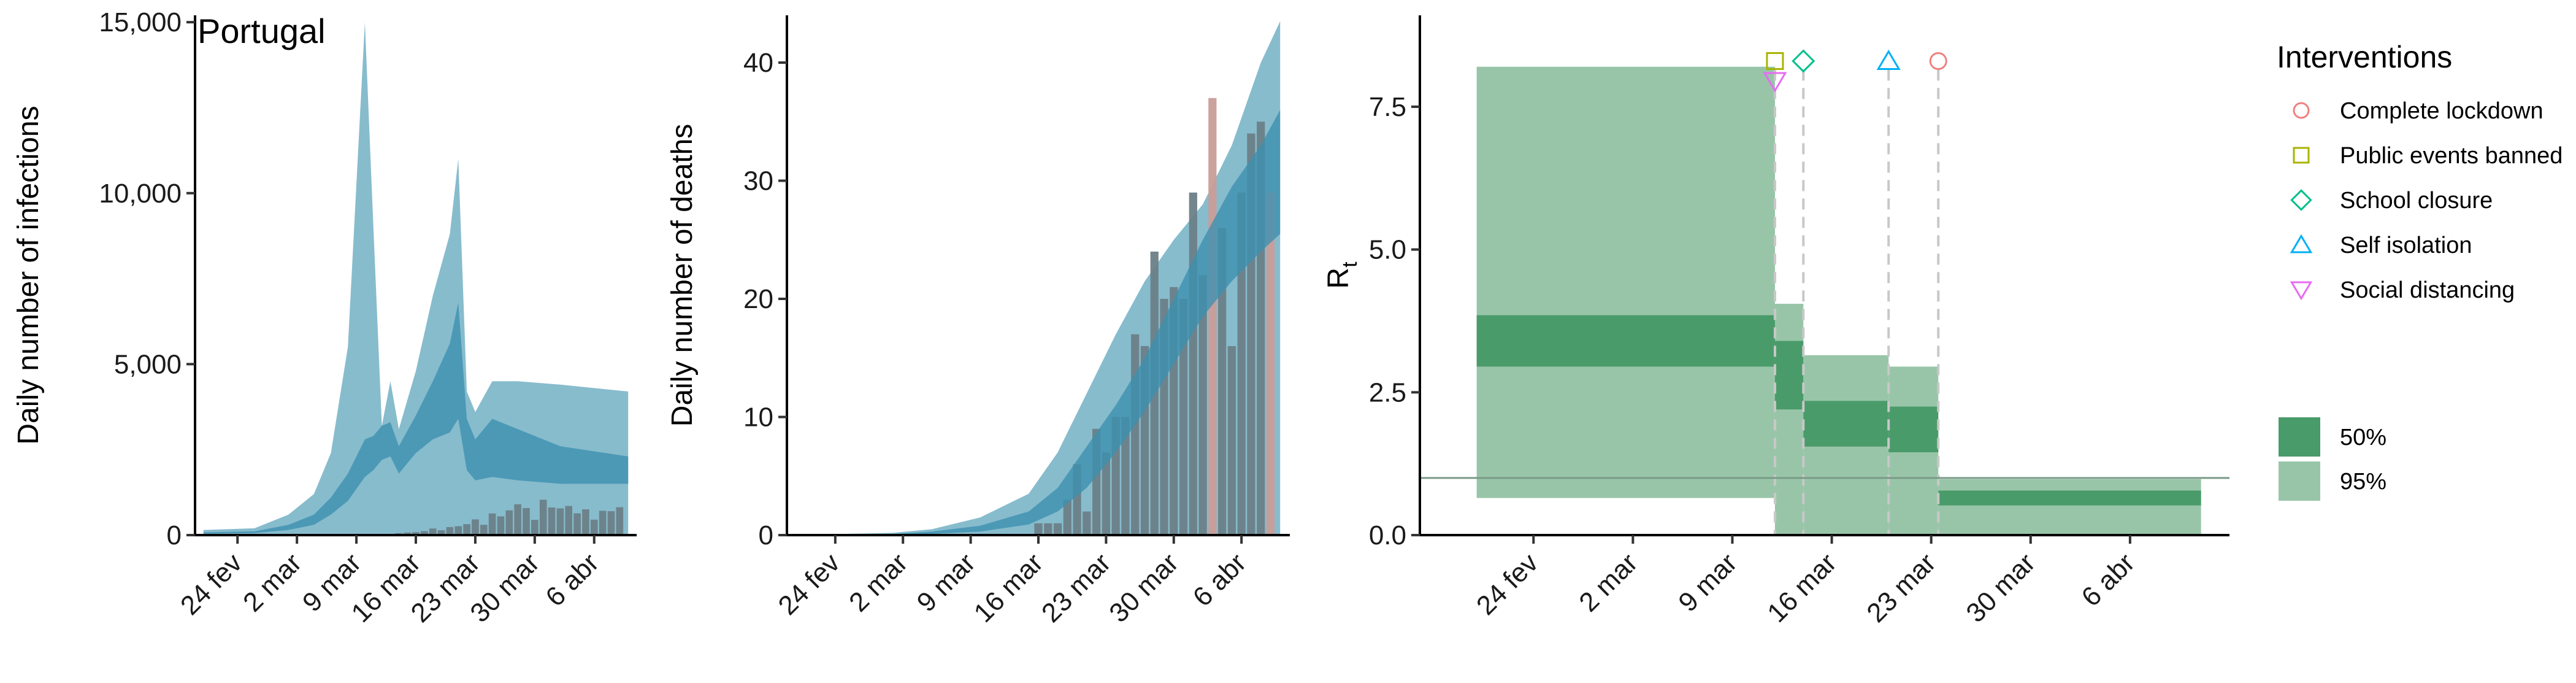 The image size is (2576, 683). What do you see at coordinates (2301, 110) in the screenshot?
I see `legend-marker-circle` at bounding box center [2301, 110].